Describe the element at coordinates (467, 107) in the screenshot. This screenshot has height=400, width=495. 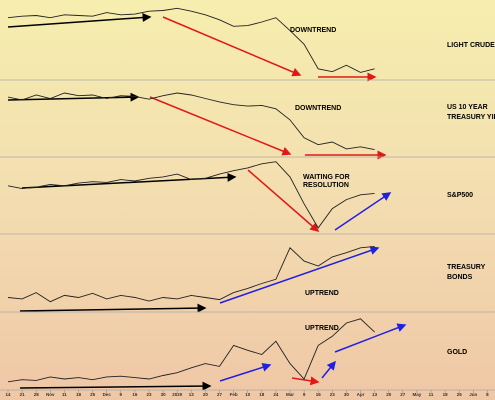
I see `panel-label: US 10 YEAR` at that location.